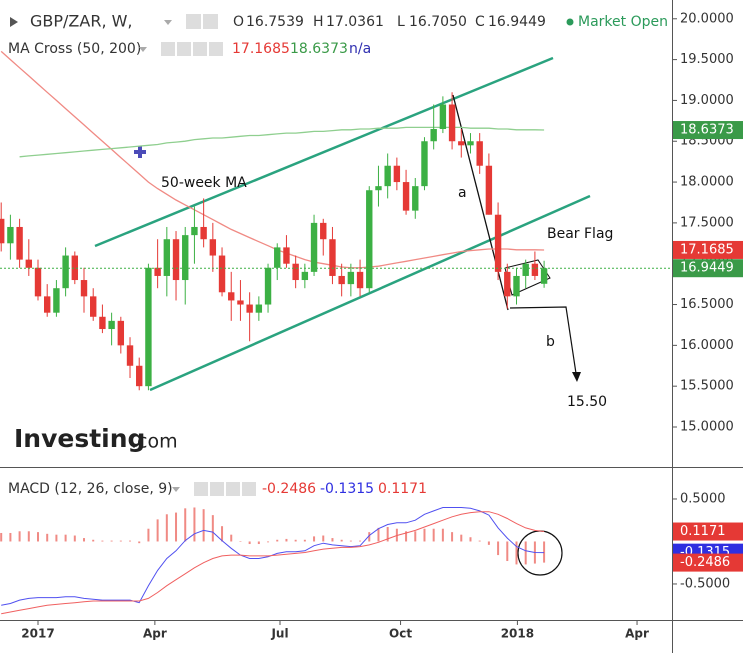  Describe the element at coordinates (707, 426) in the screenshot. I see `y-tick-label: 15.0000` at that location.